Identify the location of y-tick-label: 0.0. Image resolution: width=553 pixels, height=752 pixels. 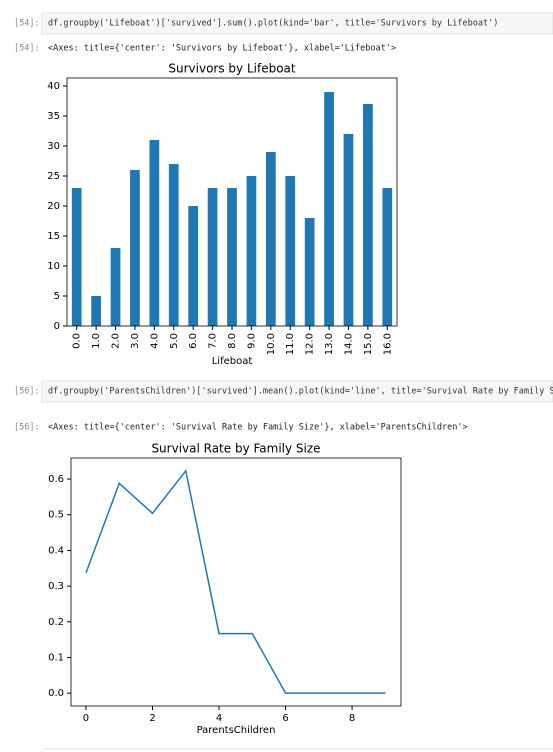
(56, 693).